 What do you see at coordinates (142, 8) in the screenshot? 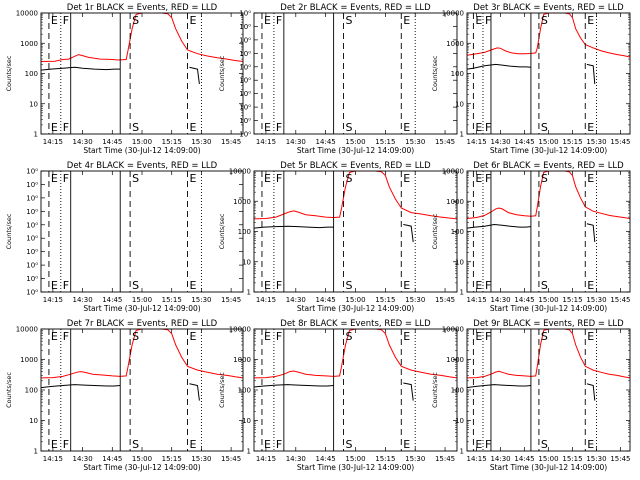
I see `chart-title: Det 1r BLACK = Events, RED = LLD` at bounding box center [142, 8].